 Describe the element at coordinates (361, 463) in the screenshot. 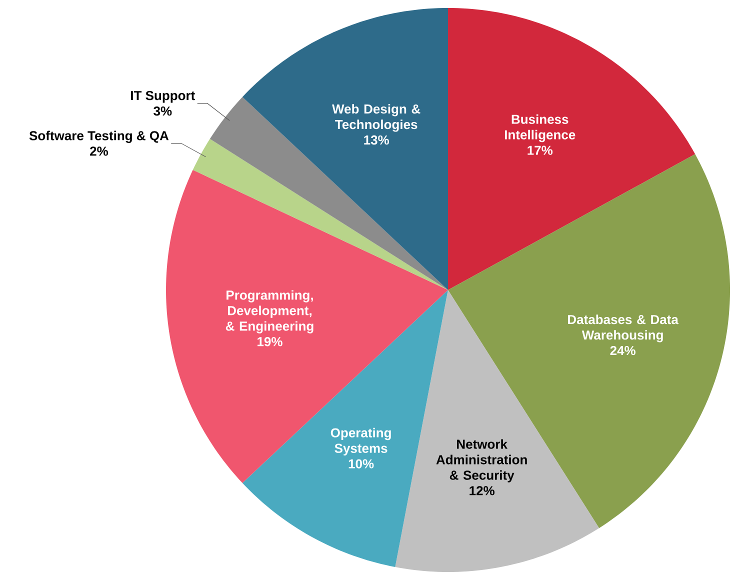

I see `data-label: 10%` at that location.